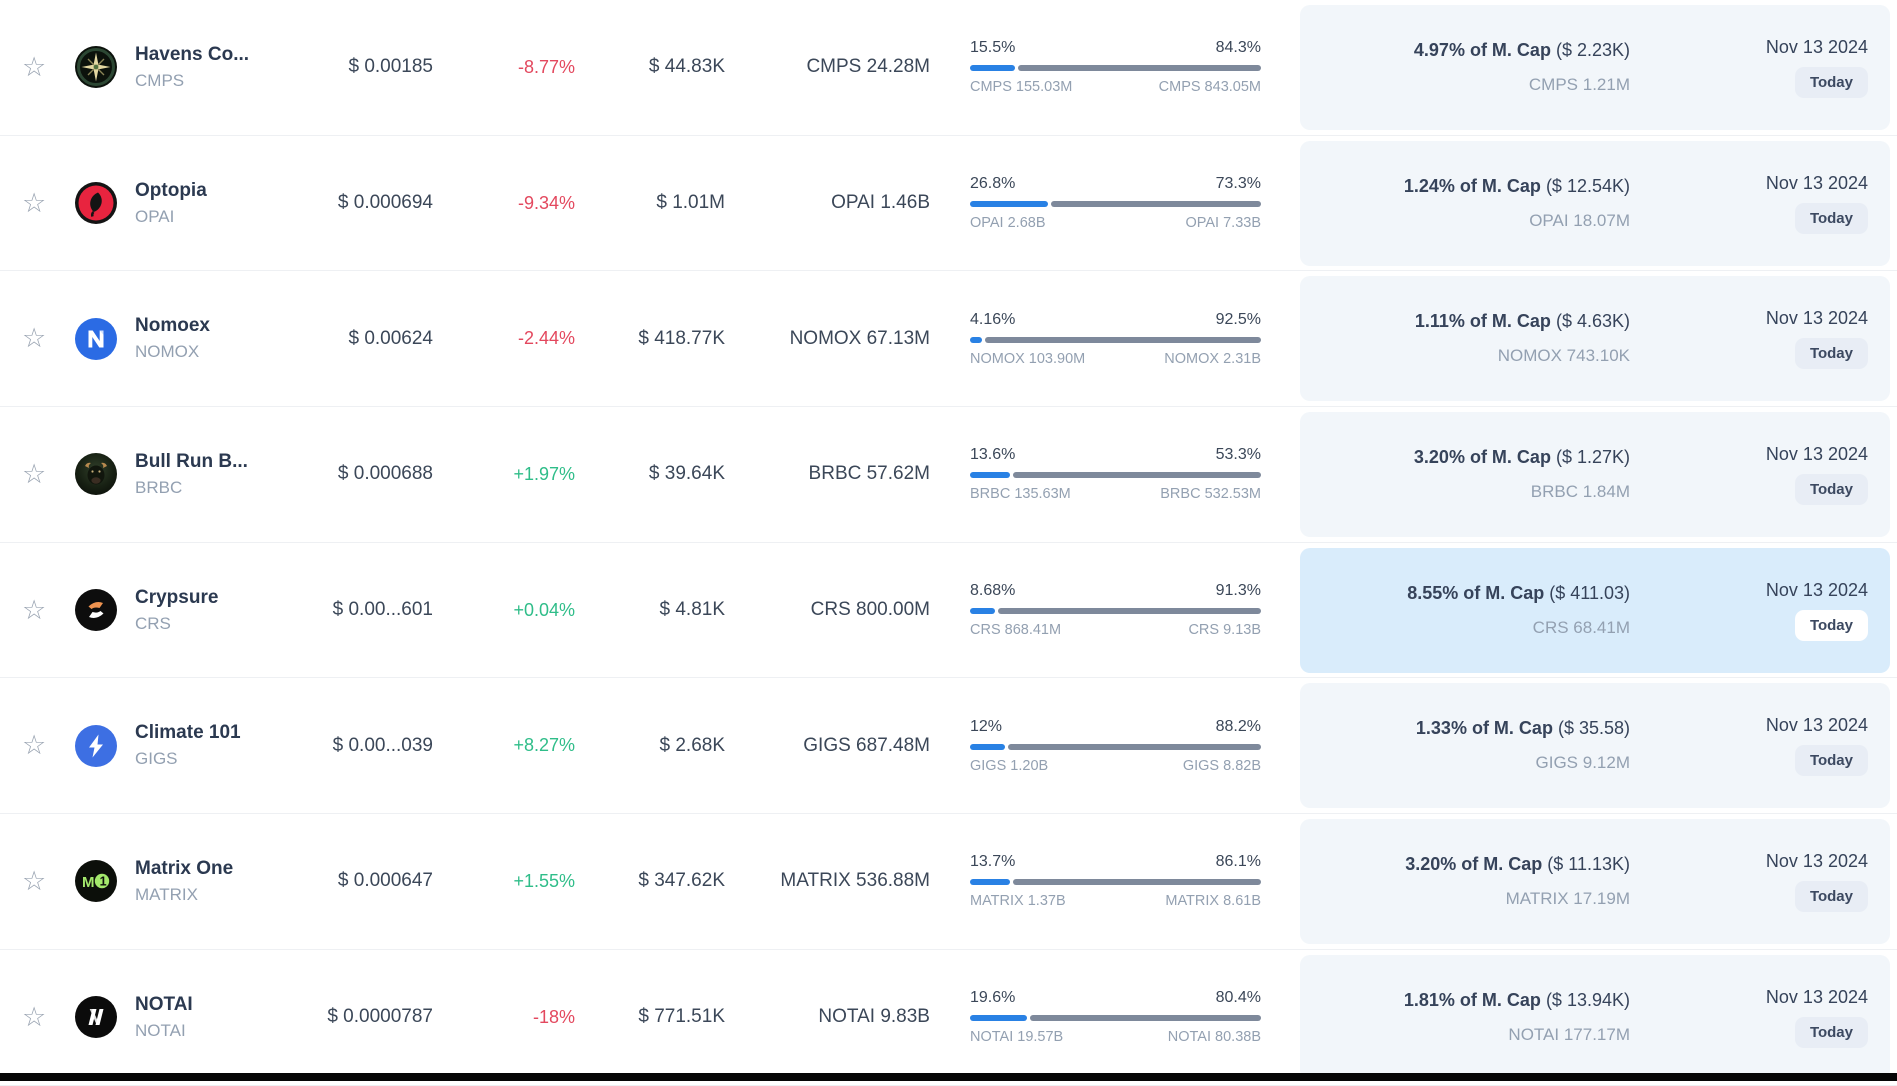  What do you see at coordinates (1474, 186) in the screenshot?
I see `mcap-percent-line: 1.24% of M. Cap ($ 12.54K)` at bounding box center [1474, 186].